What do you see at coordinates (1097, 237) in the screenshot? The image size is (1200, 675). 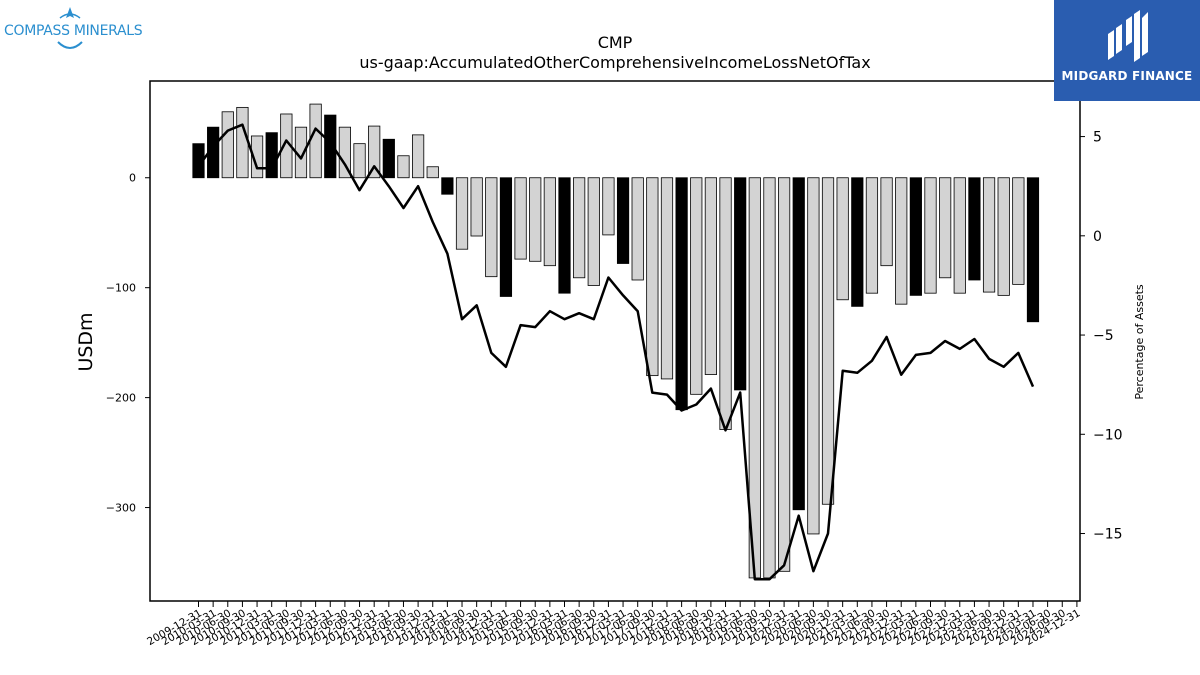 I see `y2-tick-label: 0` at bounding box center [1097, 237].